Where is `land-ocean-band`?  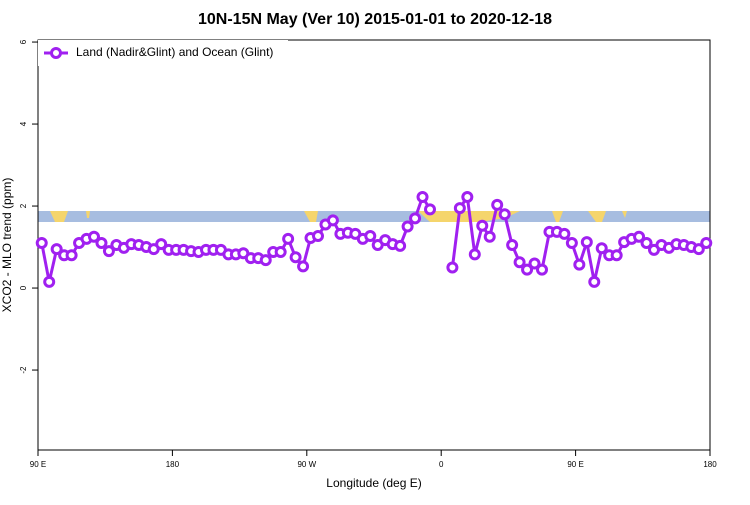
land-ocean-band is located at coordinates (374, 216).